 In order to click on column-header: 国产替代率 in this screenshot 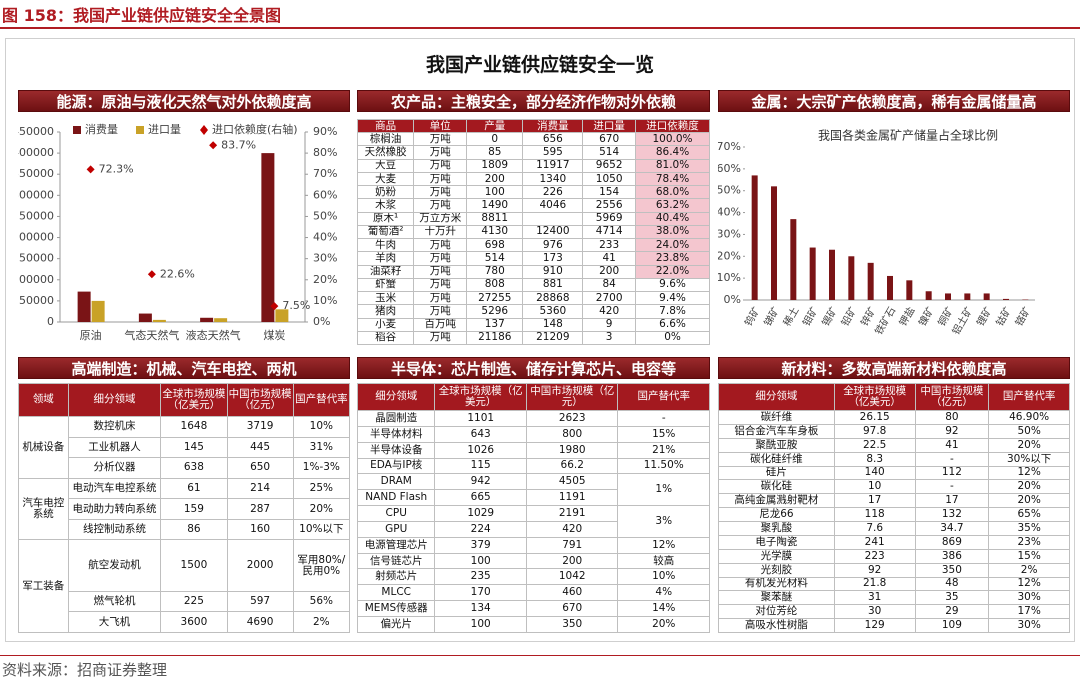, I will do `click(664, 397)`.